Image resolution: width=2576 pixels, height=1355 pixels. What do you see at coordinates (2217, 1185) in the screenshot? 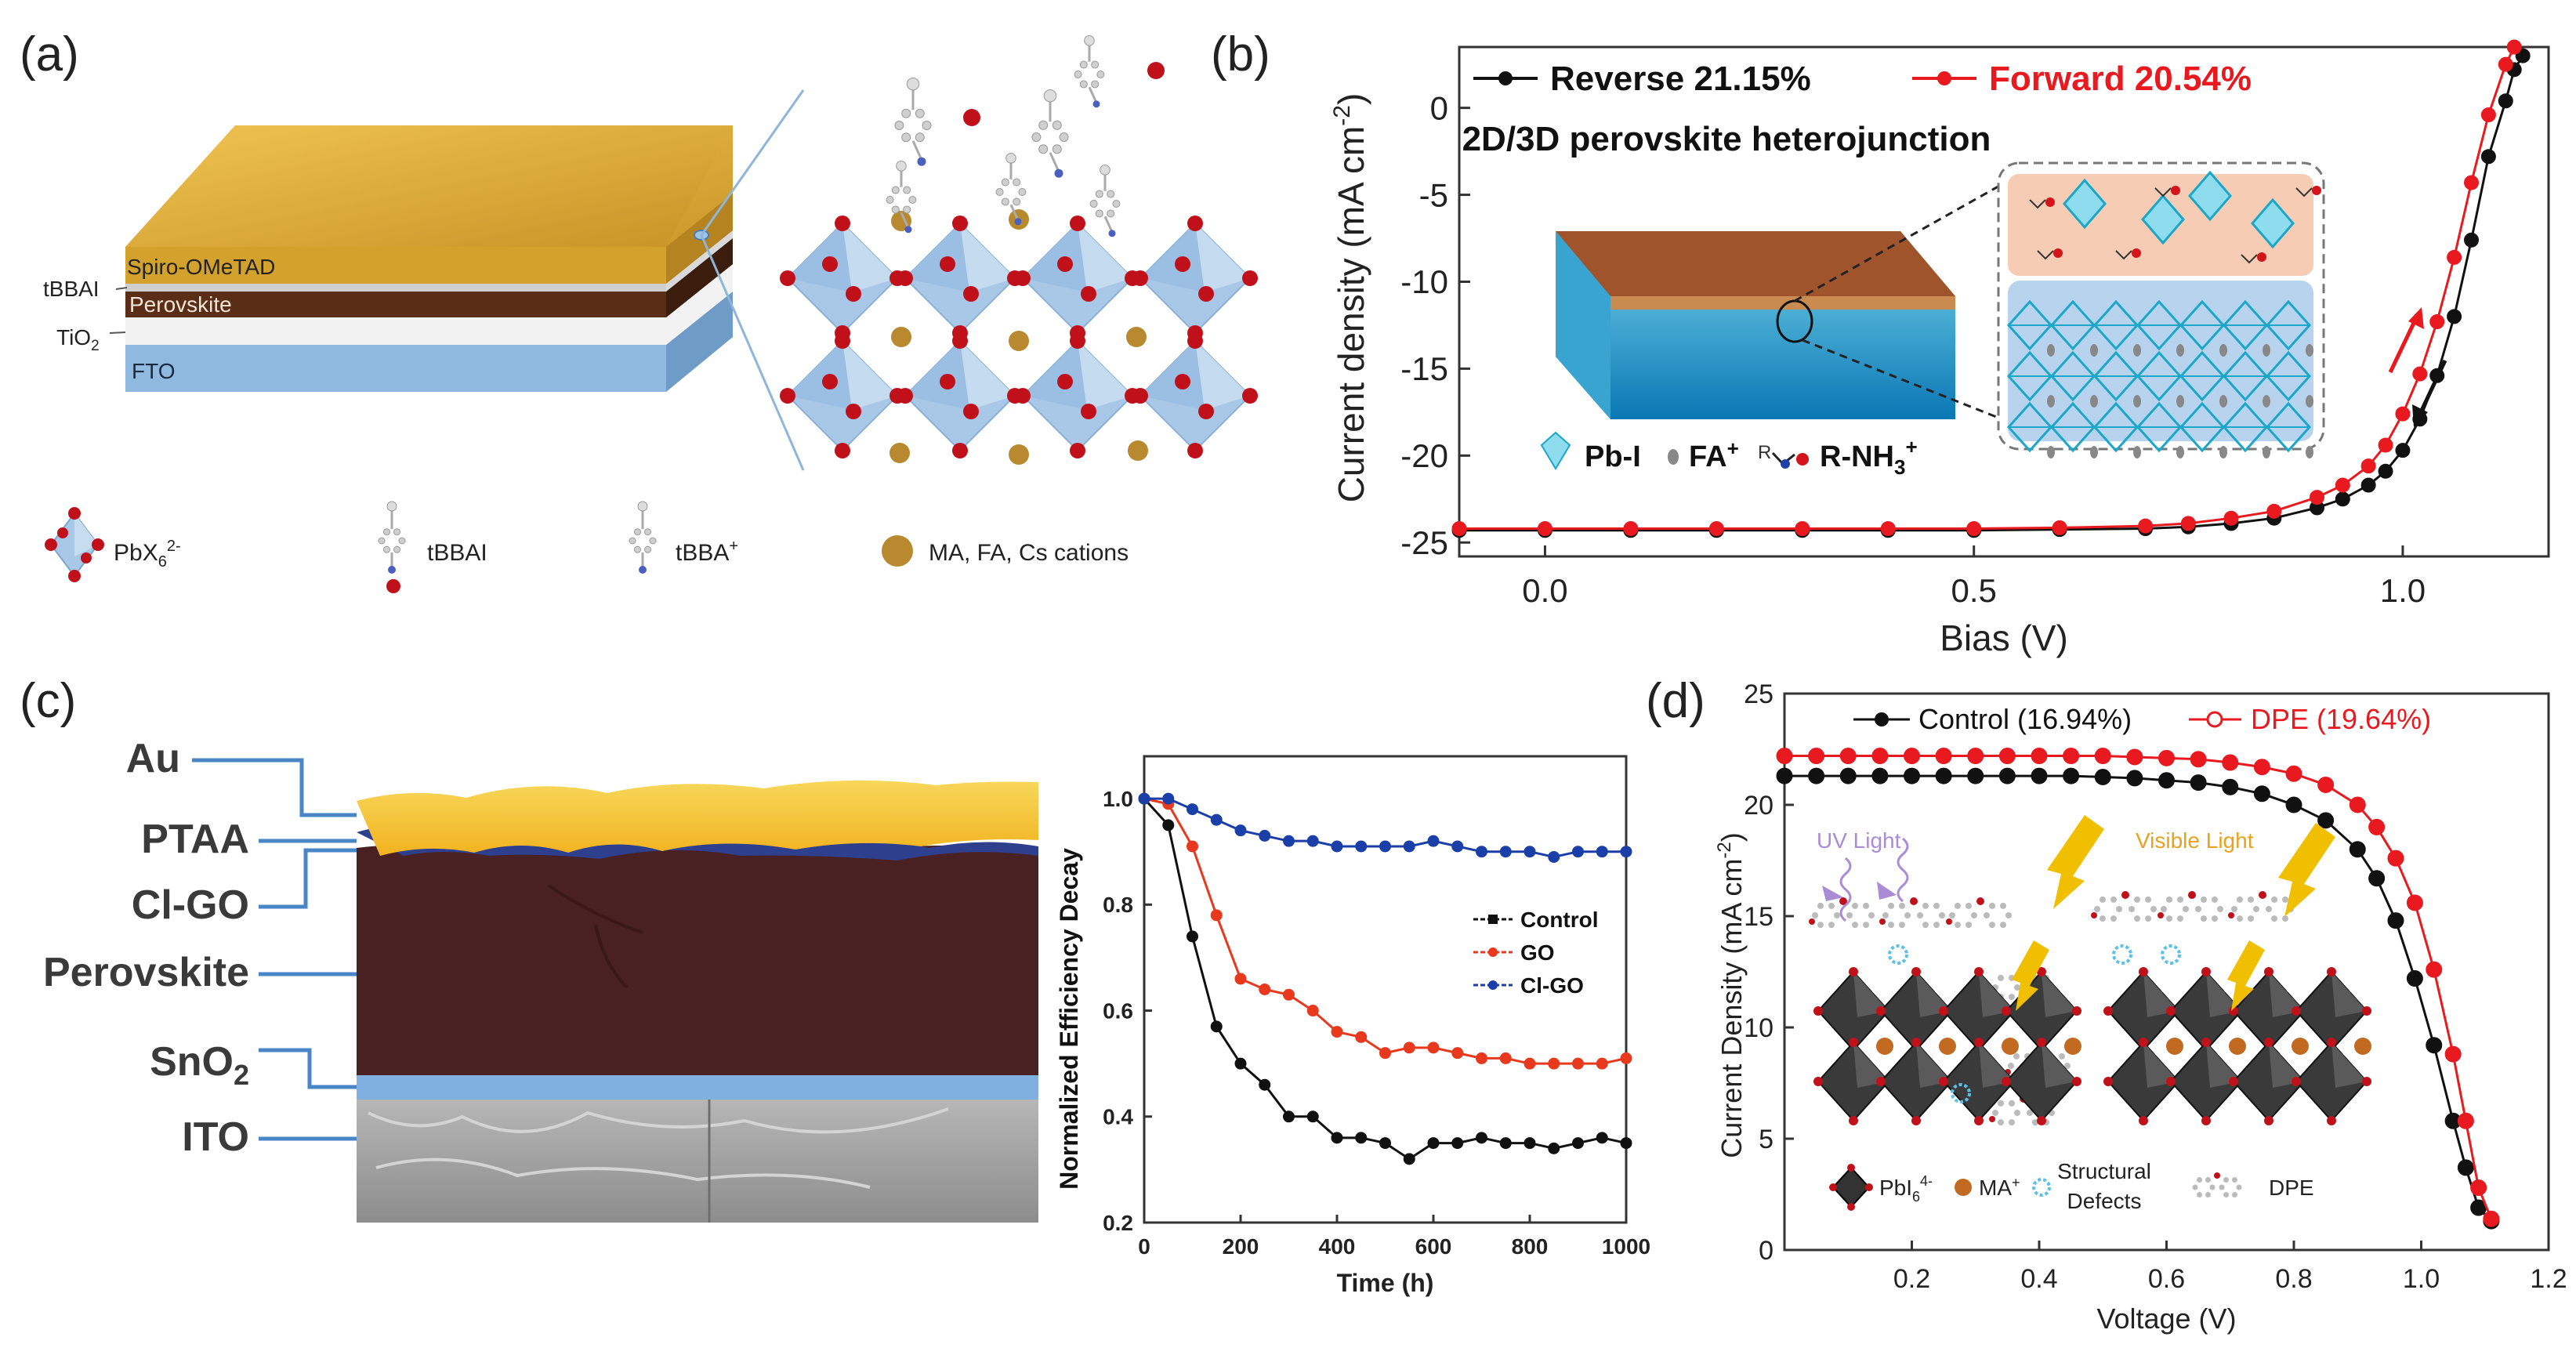
I see `dpe-molecule-icon` at bounding box center [2217, 1185].